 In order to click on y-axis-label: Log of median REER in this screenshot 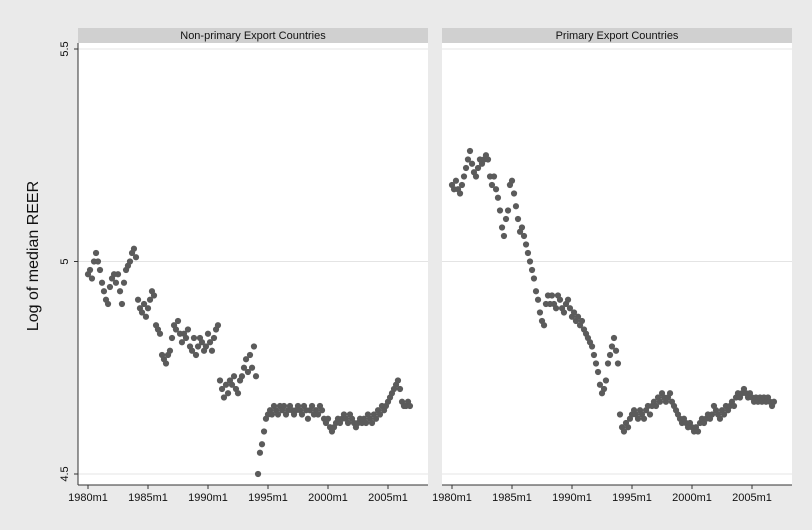, I will do `click(33, 256)`.